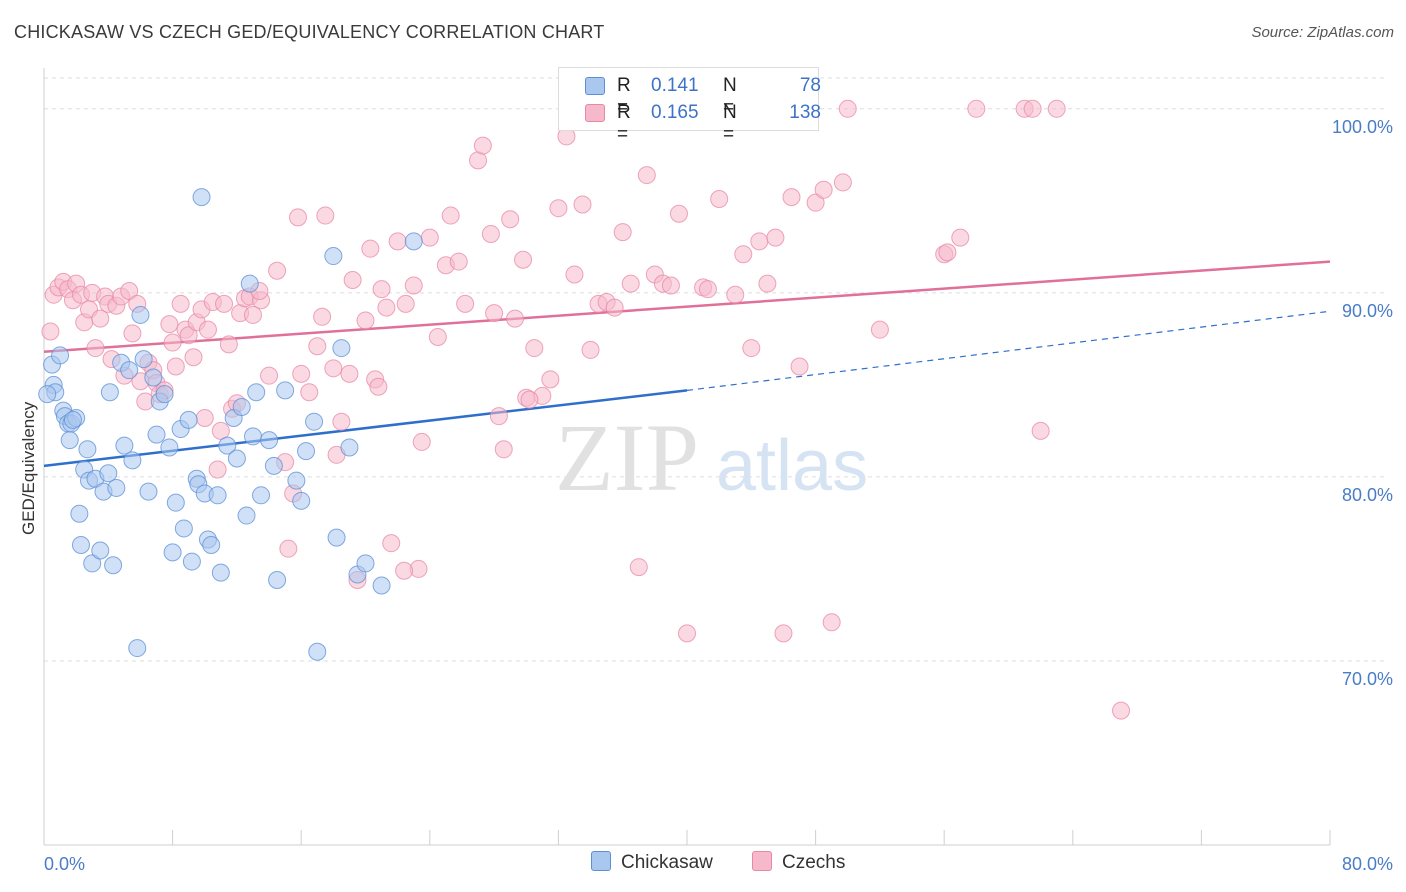 This screenshot has height=892, width=1406. Describe the element at coordinates (798, 862) in the screenshot. I see `legend-item-czechs: Czechs` at that location.